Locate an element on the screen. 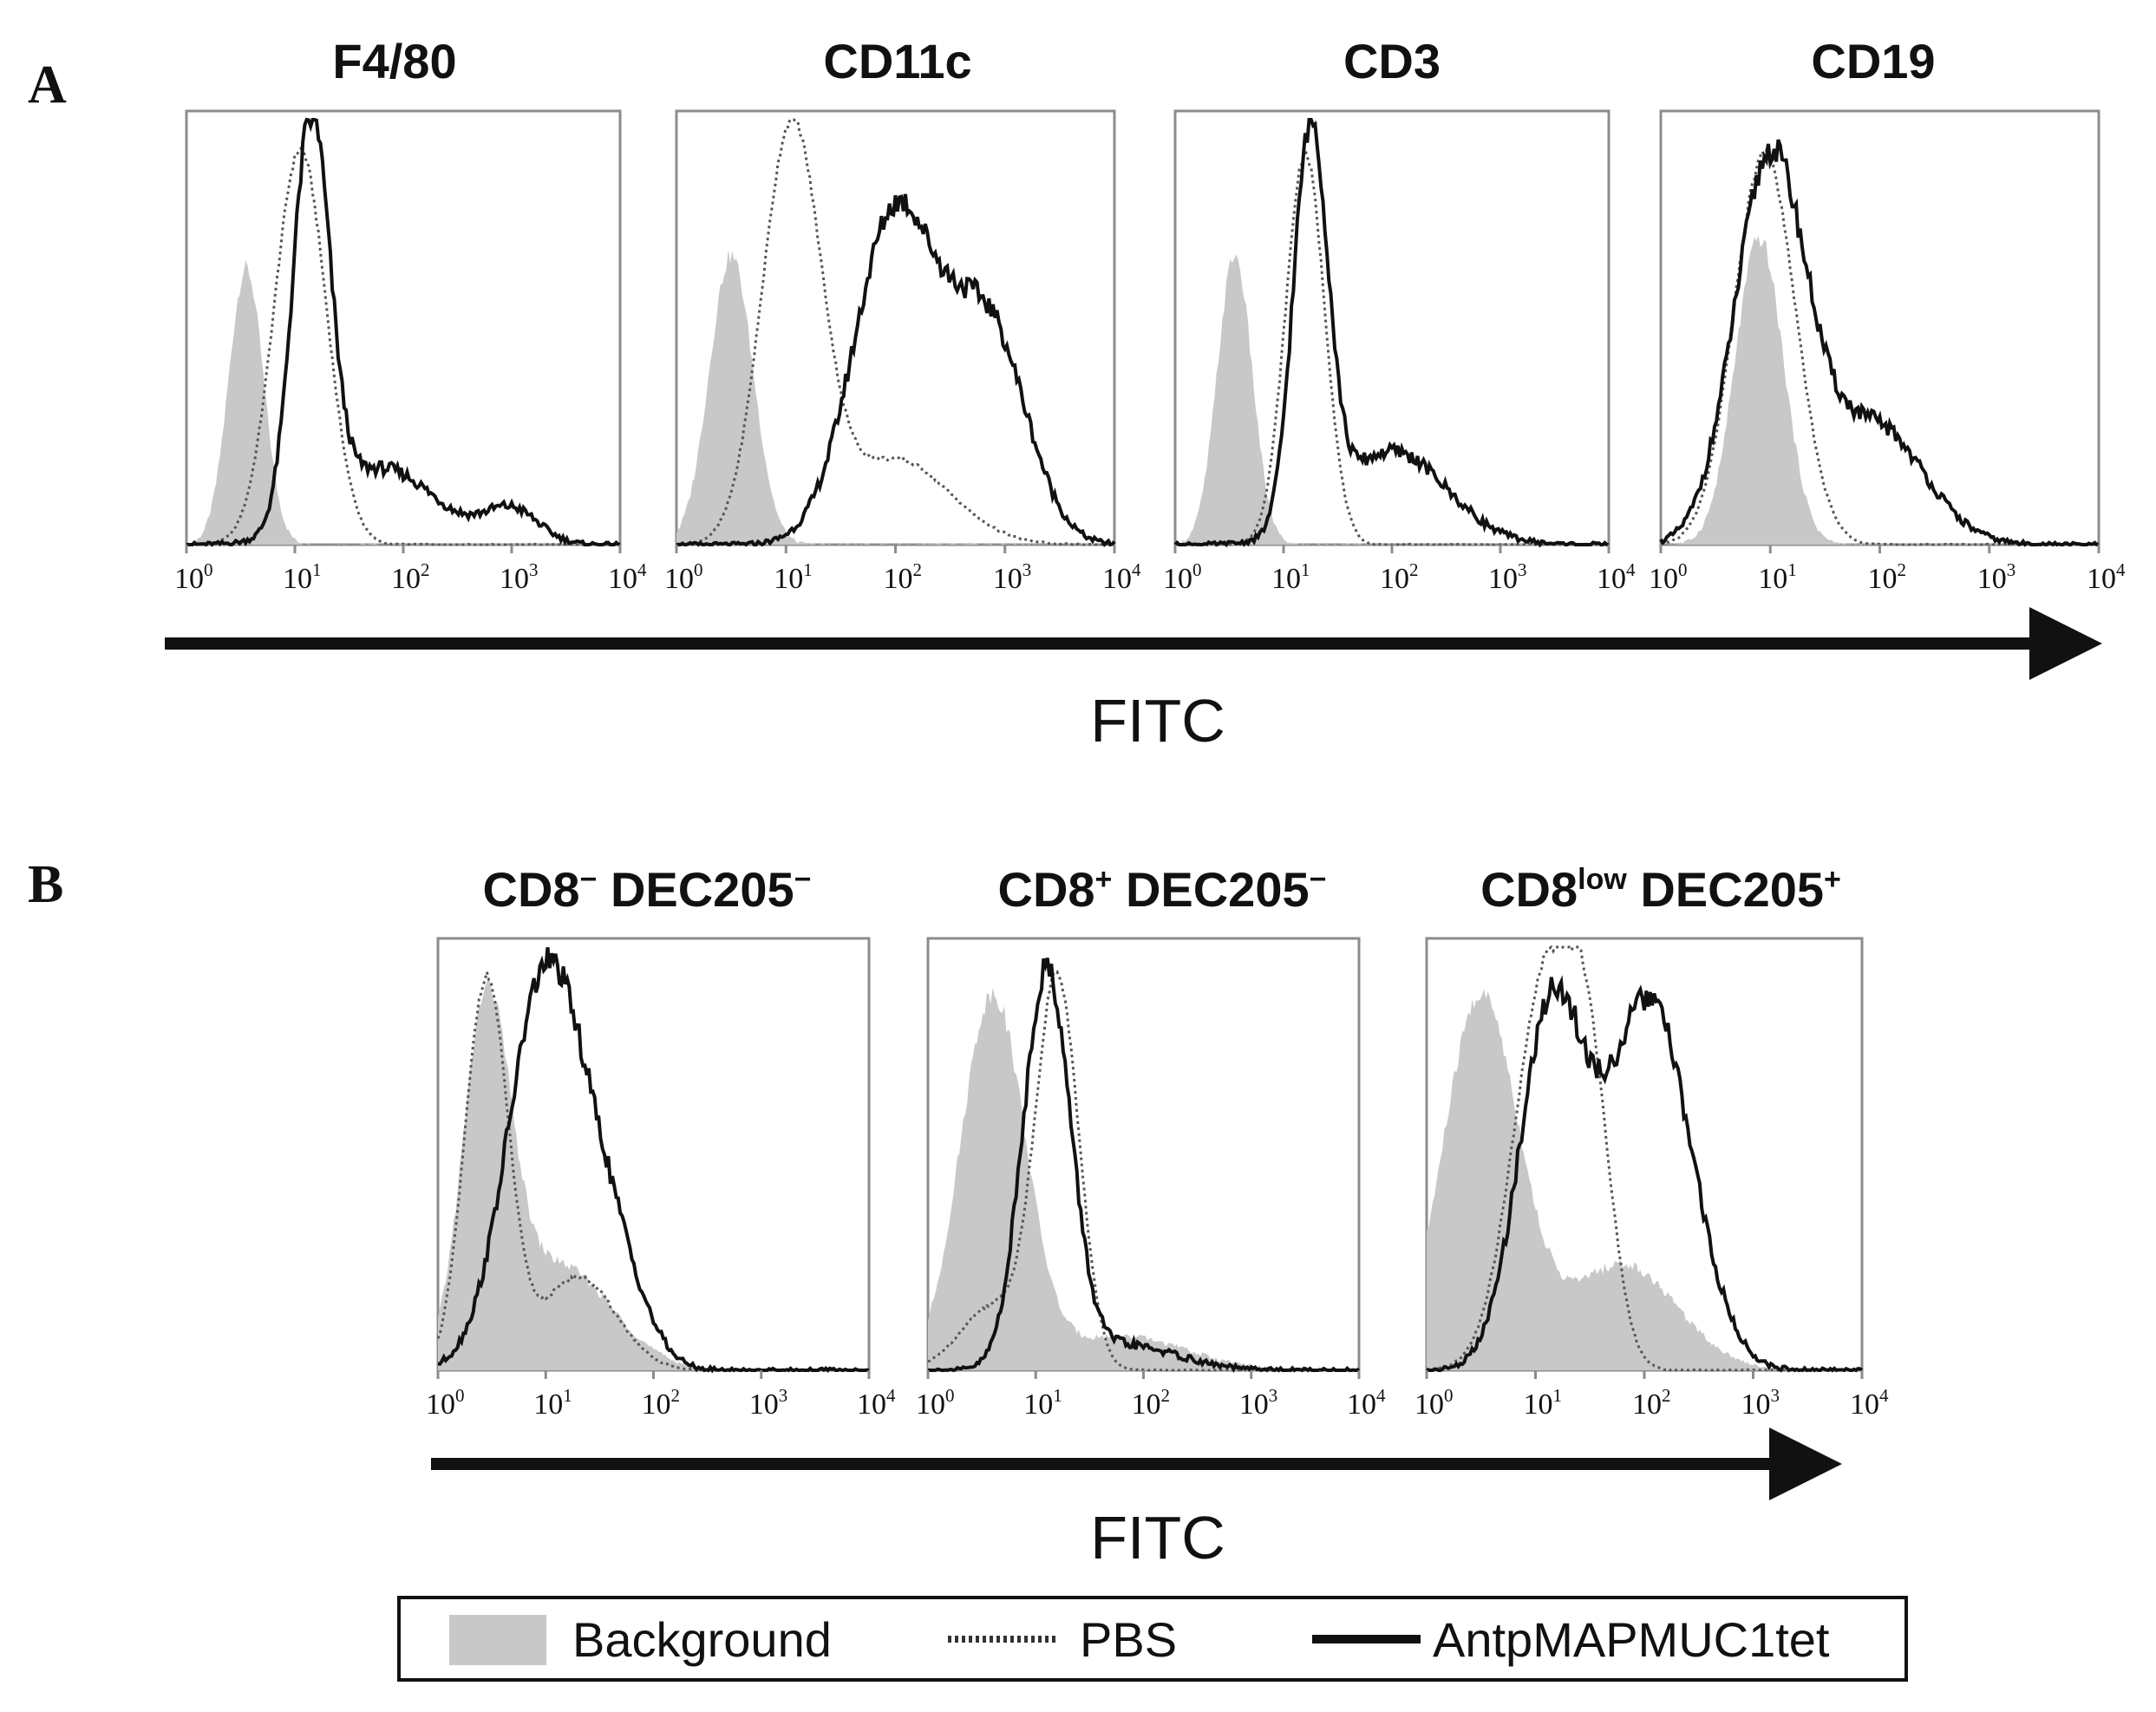 This screenshot has height=1712, width=2156. fitc-label-a: FITC is located at coordinates (1157, 721).